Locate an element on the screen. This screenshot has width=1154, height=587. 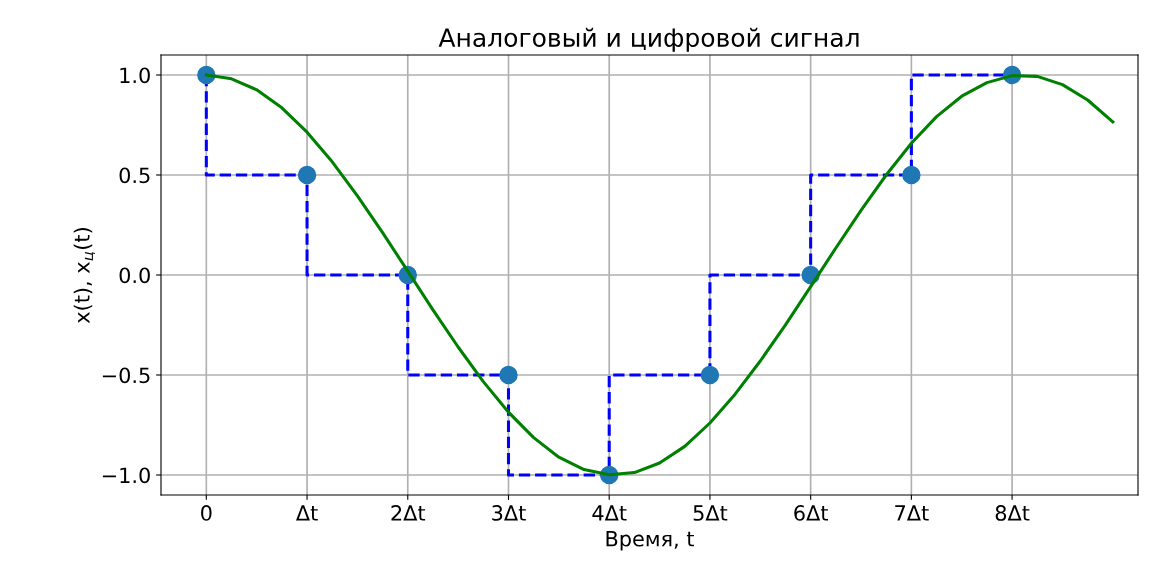
y-tick-label: 0.5 is located at coordinates (134, 175).